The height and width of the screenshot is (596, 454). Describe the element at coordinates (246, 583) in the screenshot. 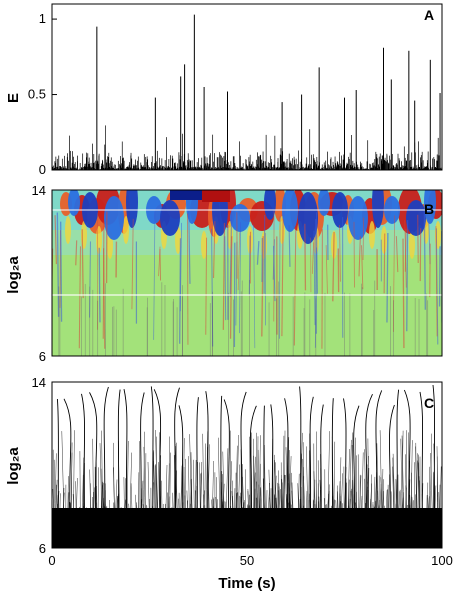

I see `panel-c-xlabel: Time (s)` at that location.